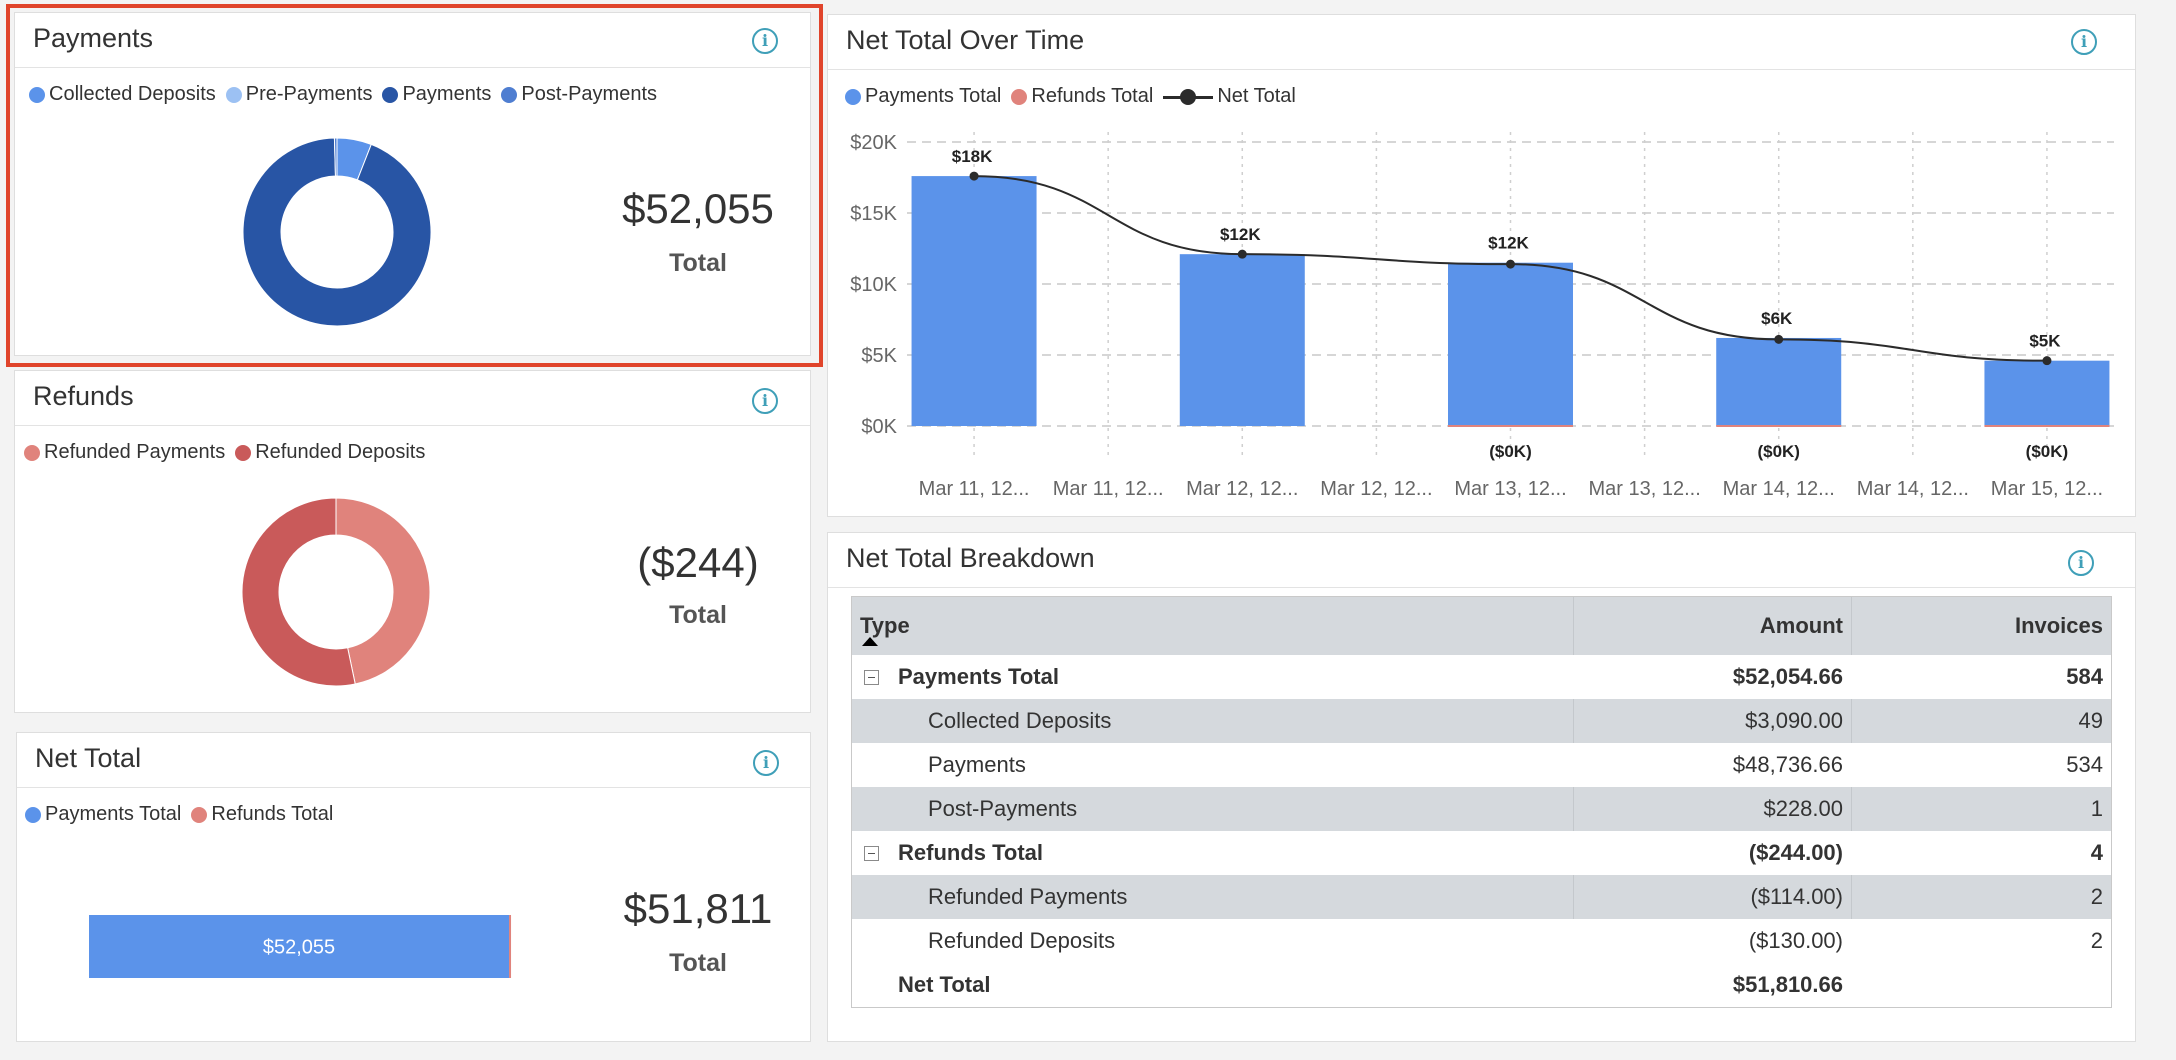  I want to click on breakdown-info-icon: i, so click(2081, 563).